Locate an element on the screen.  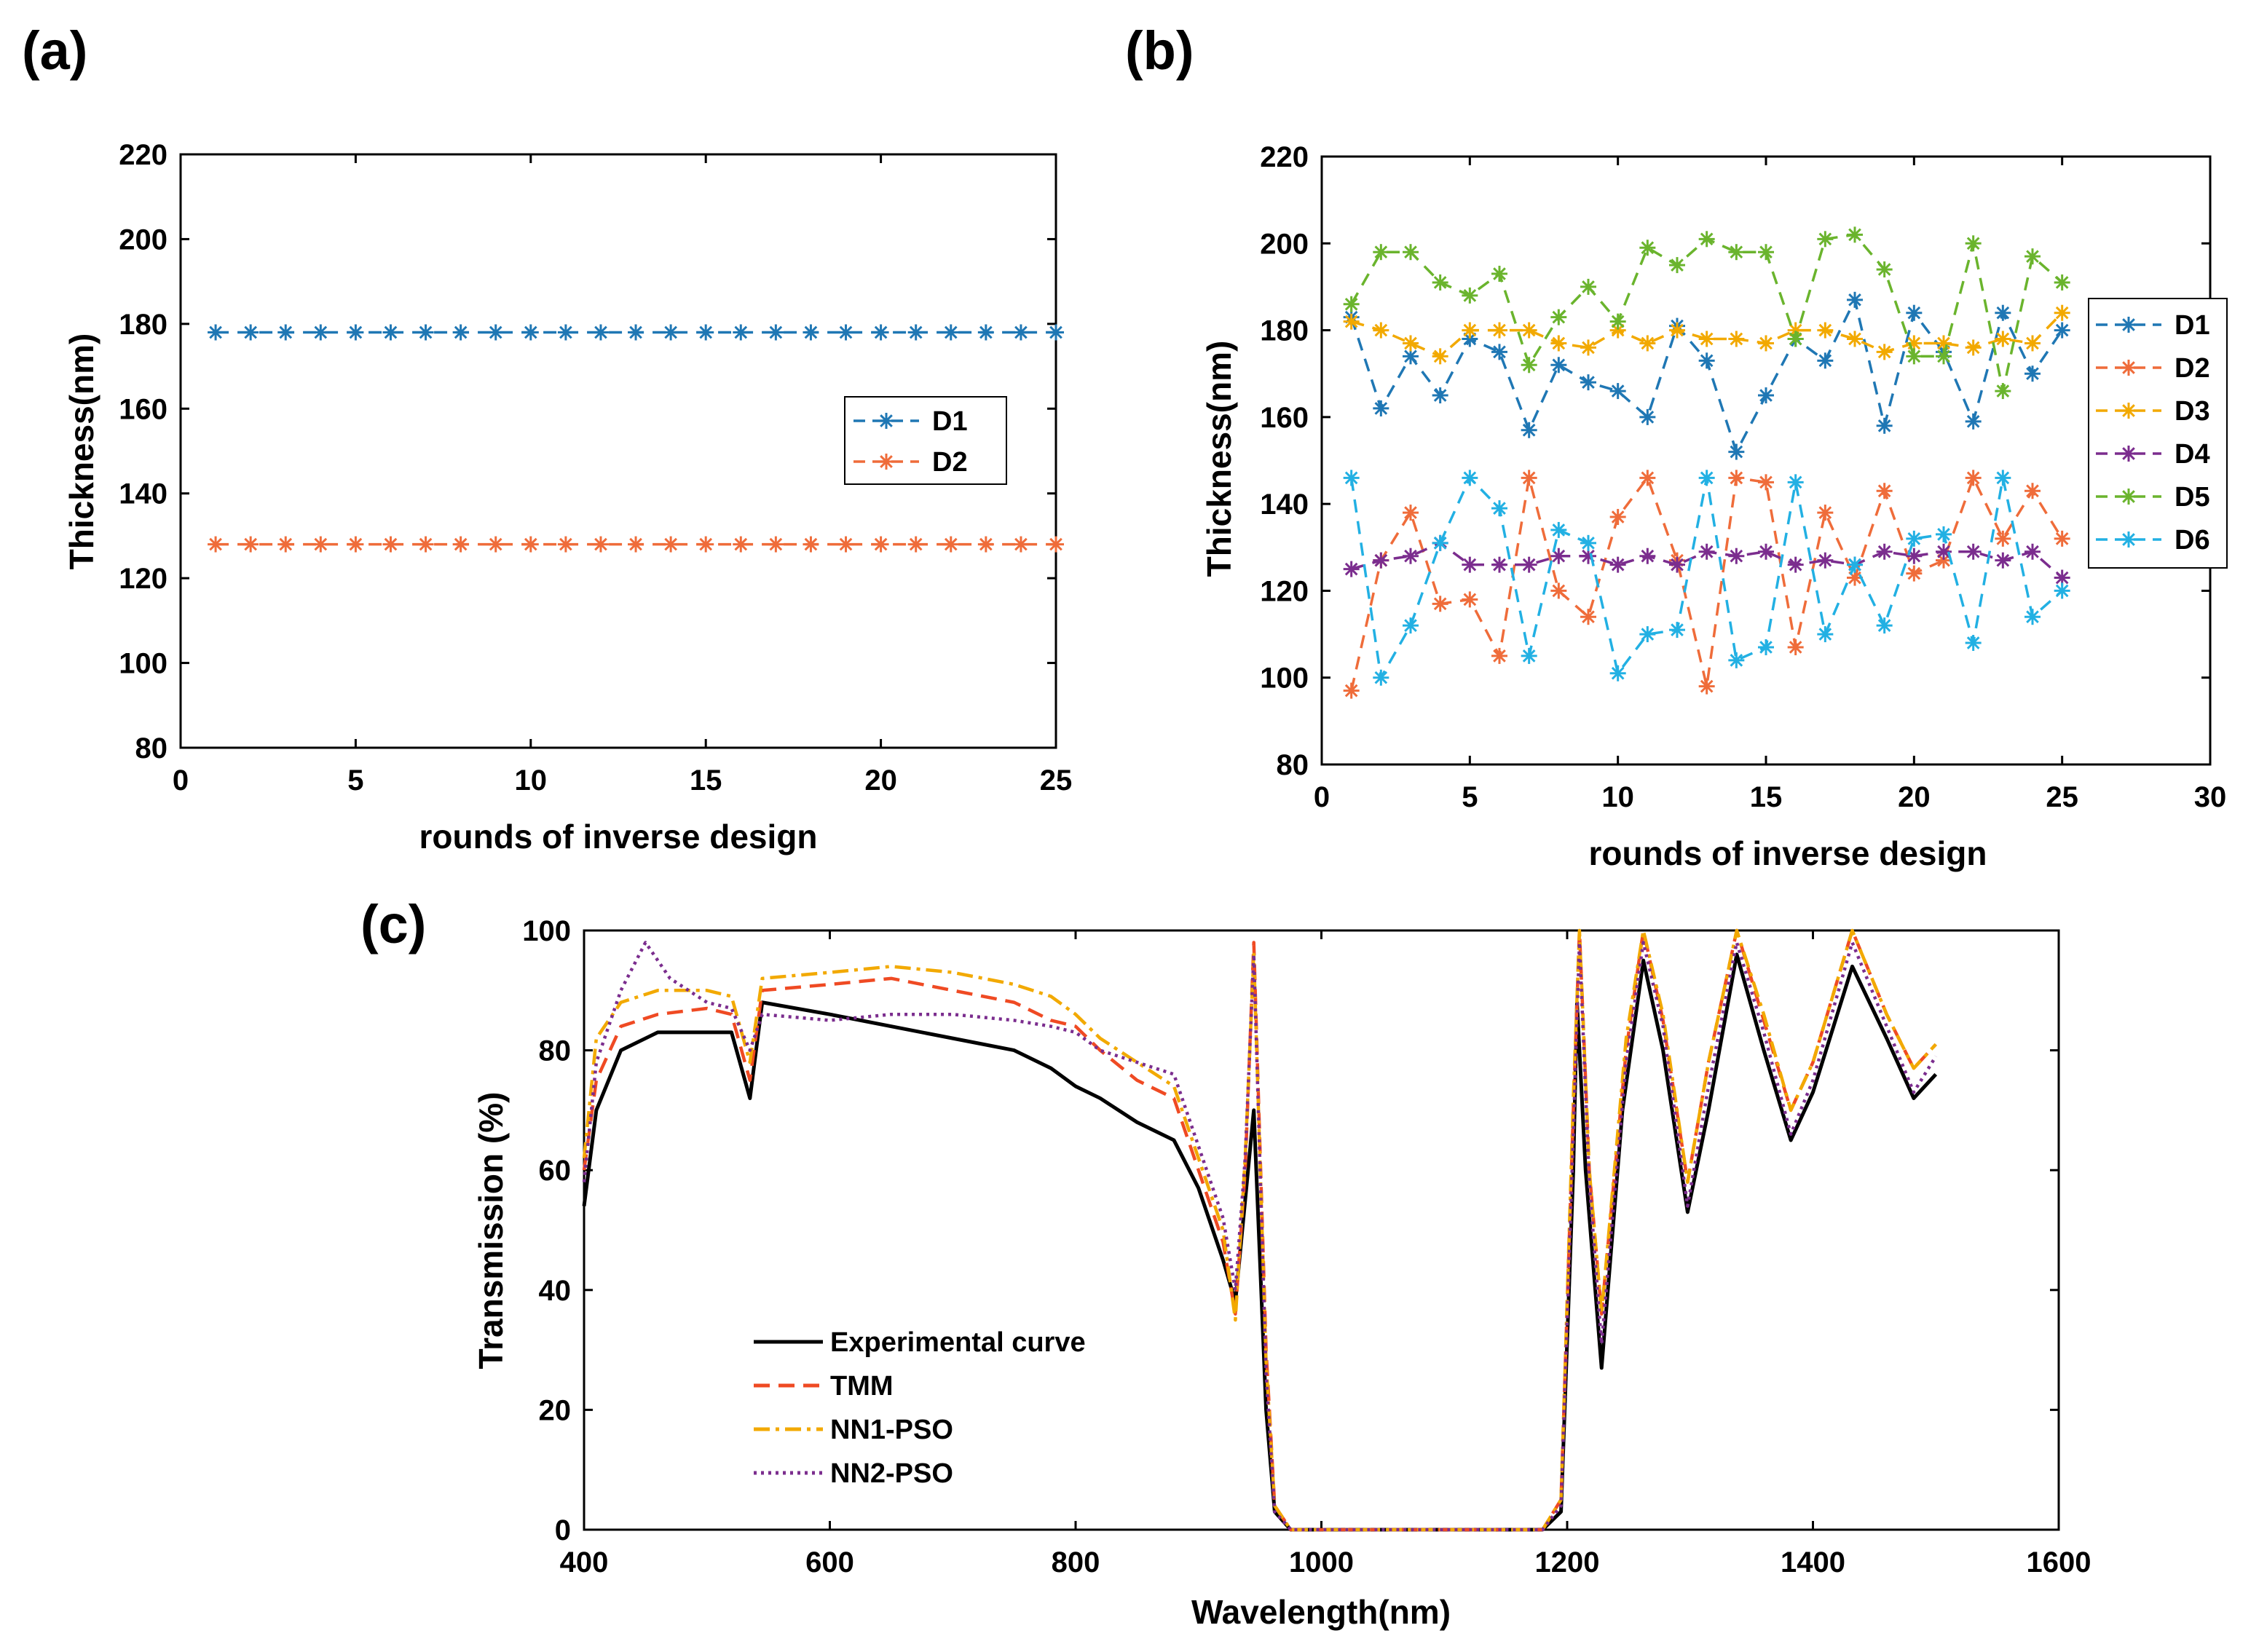
b-legend-marker-D6 is located at coordinates (2129, 539).